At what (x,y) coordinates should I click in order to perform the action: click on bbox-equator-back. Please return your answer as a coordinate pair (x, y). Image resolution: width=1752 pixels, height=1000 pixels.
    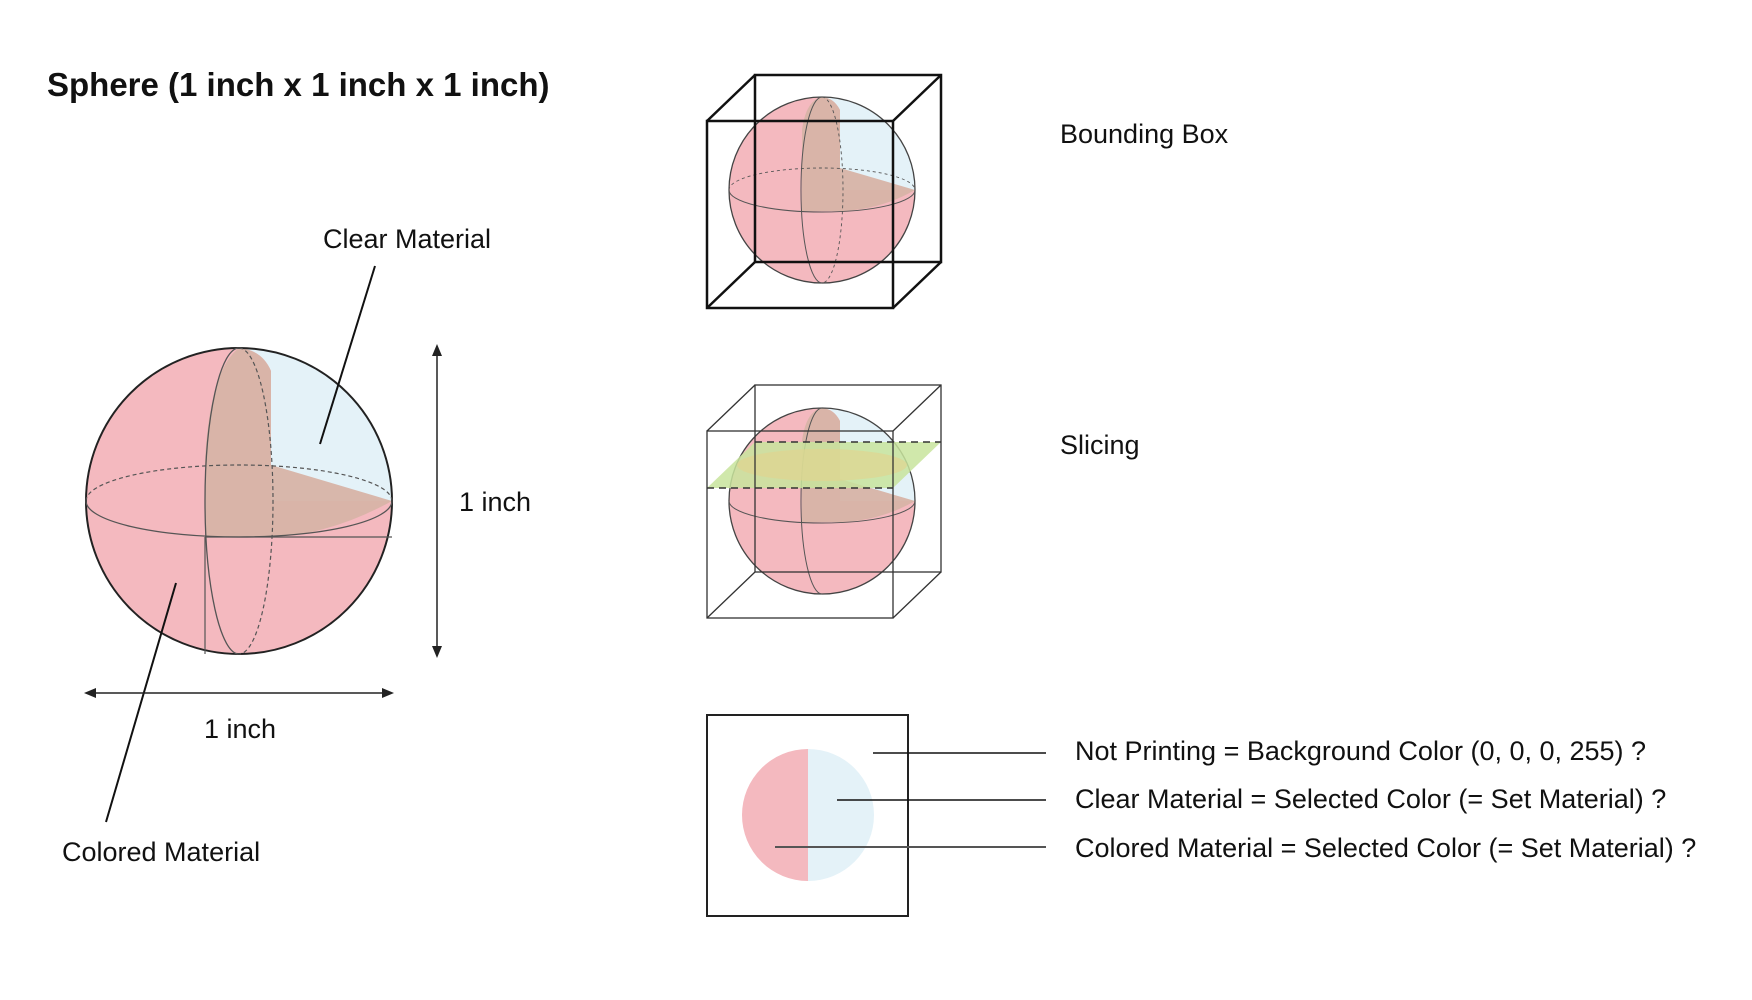
    Looking at the image, I should click on (822, 179).